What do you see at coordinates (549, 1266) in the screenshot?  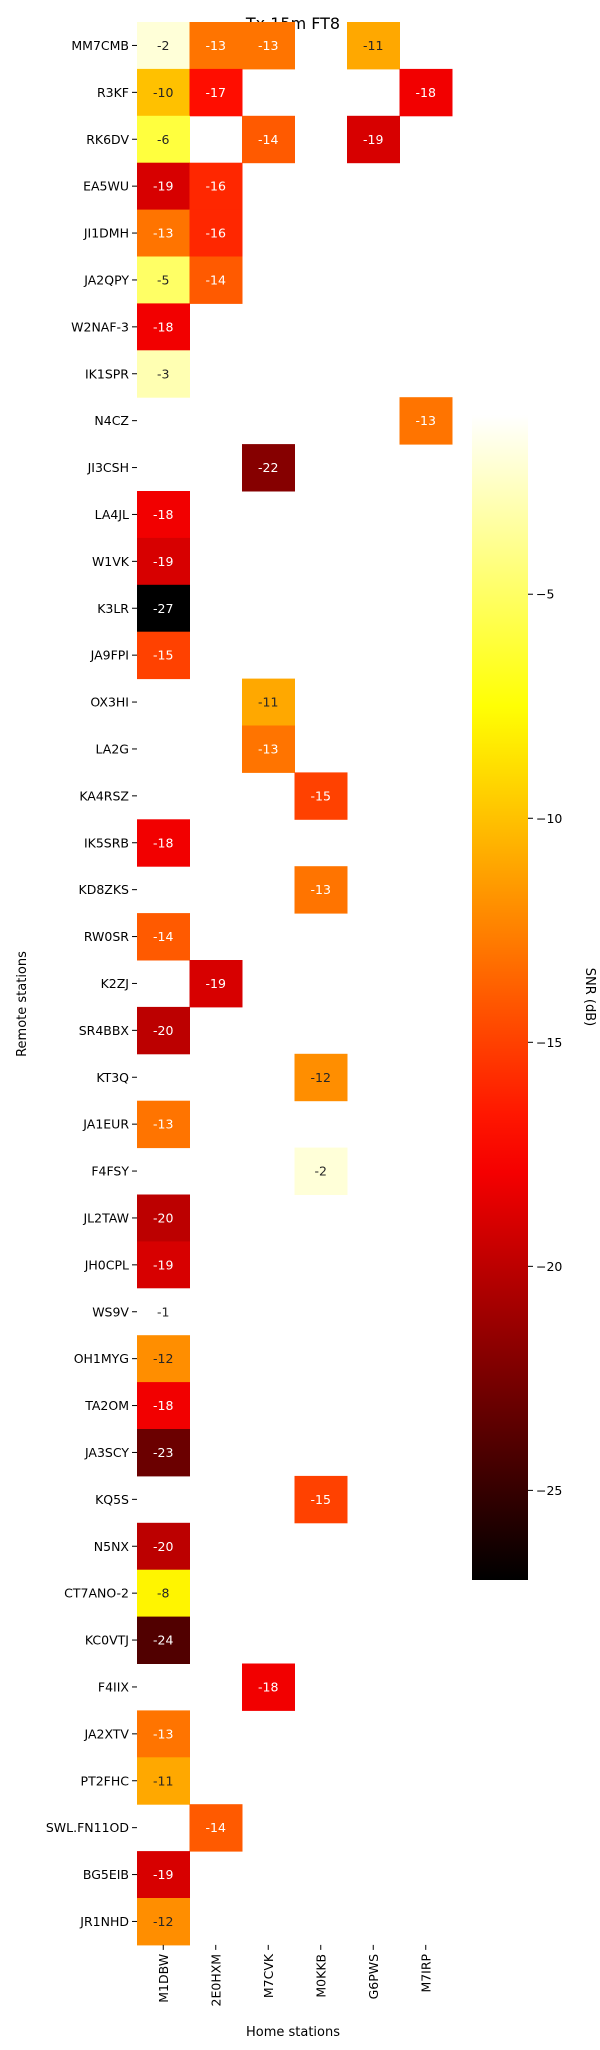 I see `colorbar-tick-label: −20` at bounding box center [549, 1266].